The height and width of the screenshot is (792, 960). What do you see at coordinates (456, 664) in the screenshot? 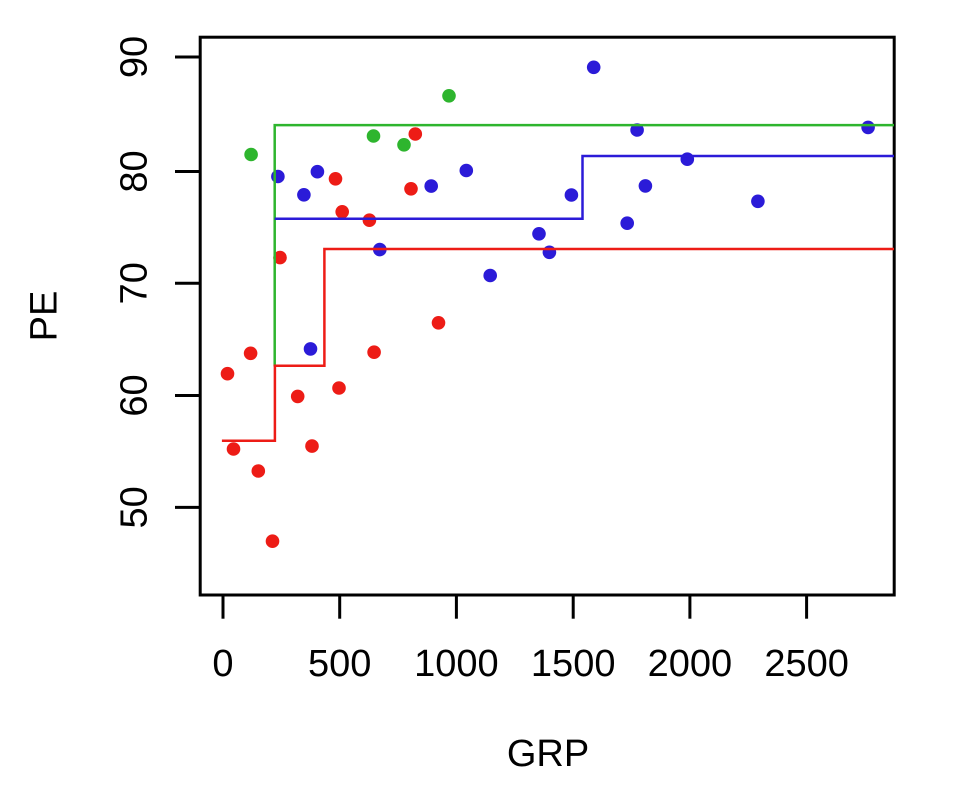
I see `svg-text: 1000` at bounding box center [456, 664].